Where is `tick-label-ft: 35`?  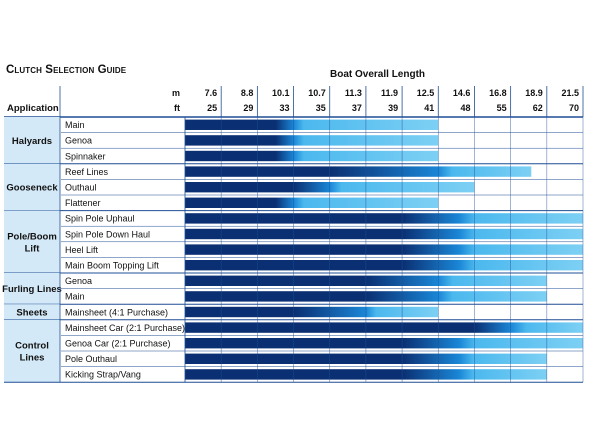 tick-label-ft: 35 is located at coordinates (321, 108).